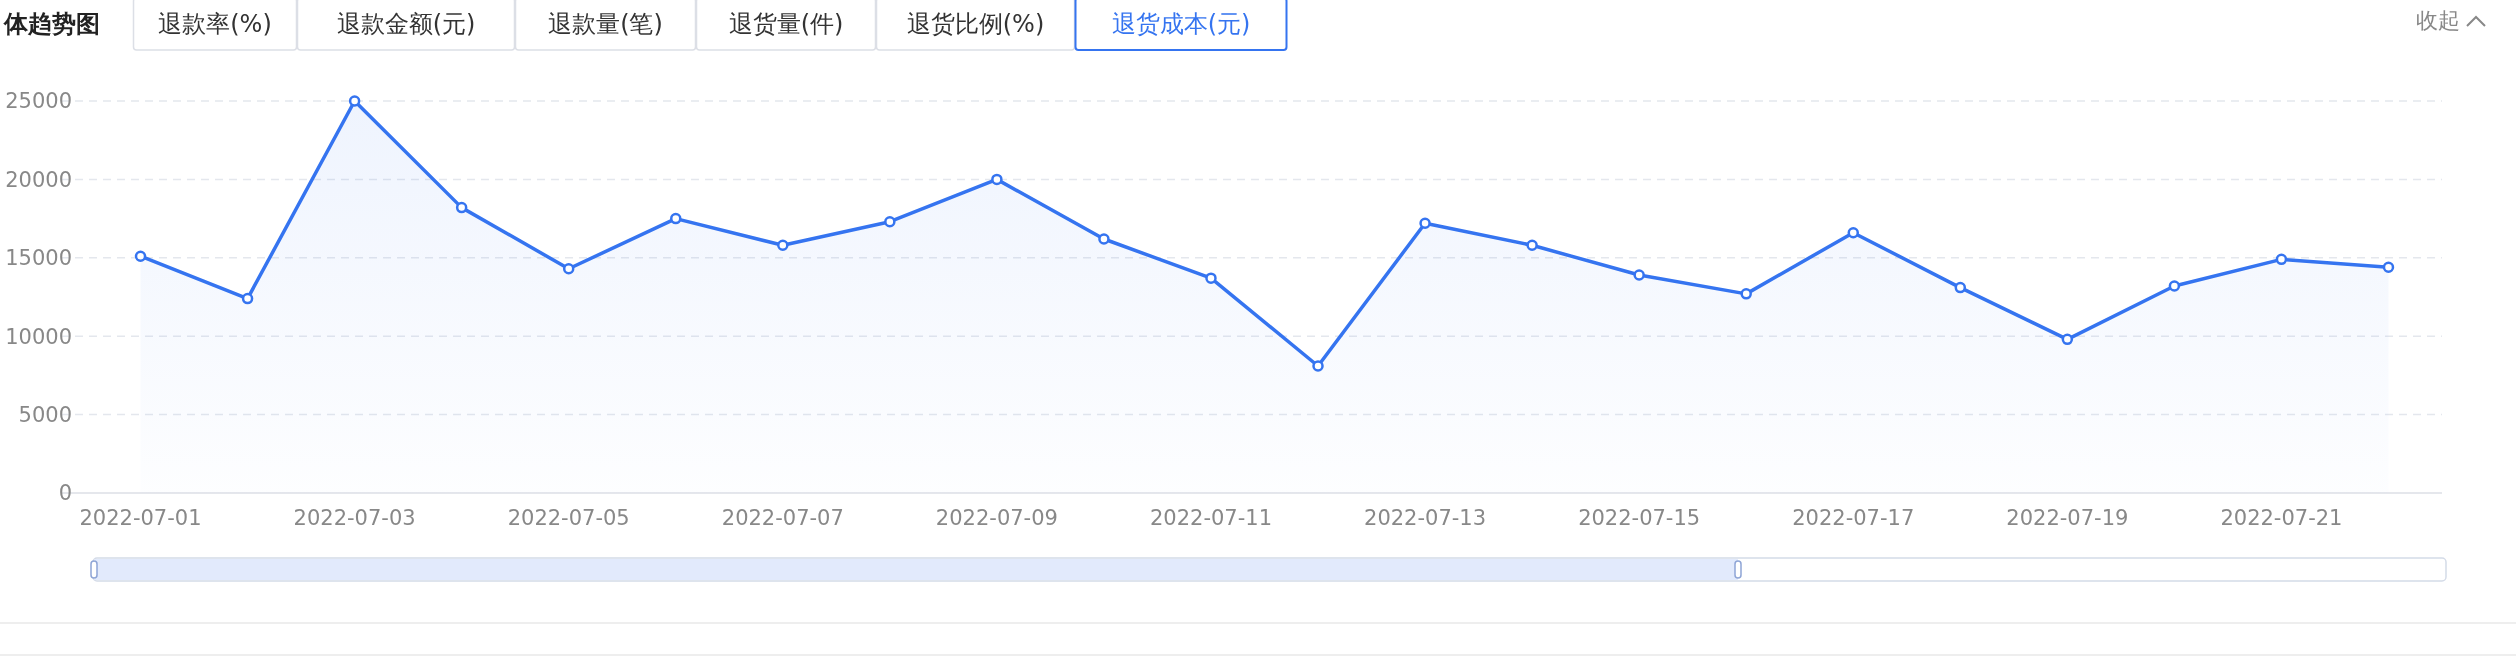  I want to click on text: 退款量(笔), so click(605, 24).